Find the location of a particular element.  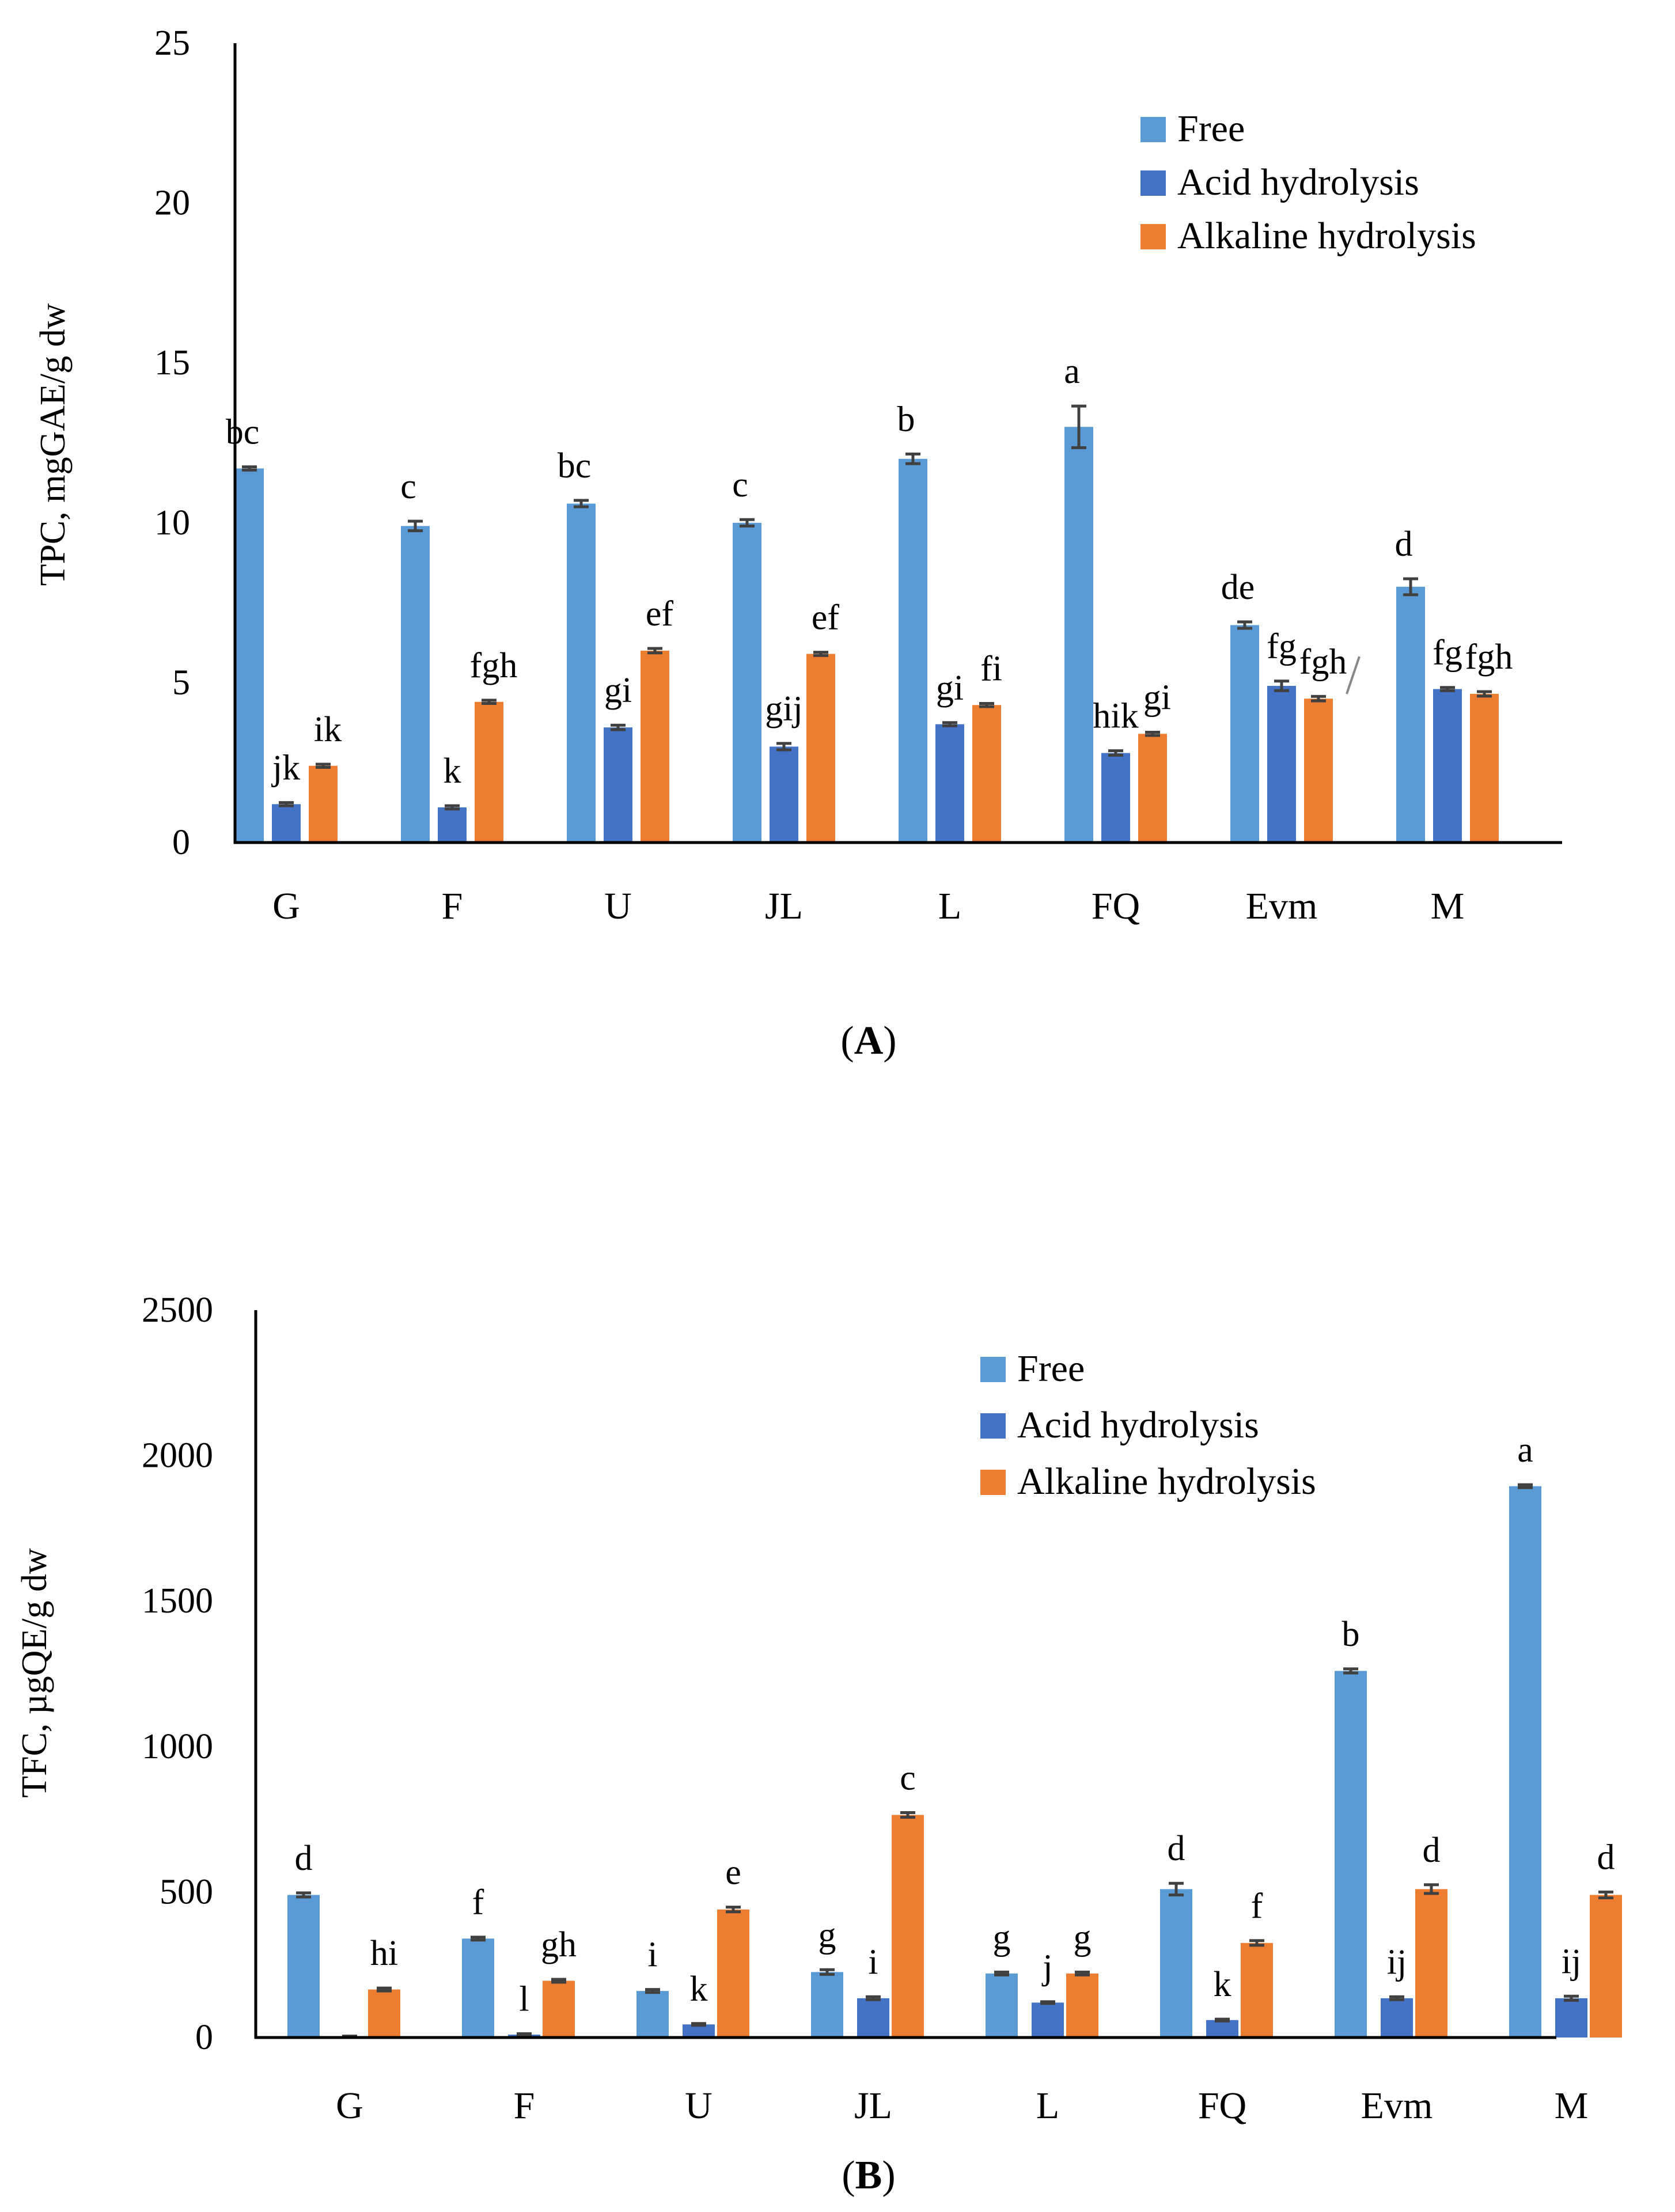

x-tick-label: JL is located at coordinates (873, 2106).